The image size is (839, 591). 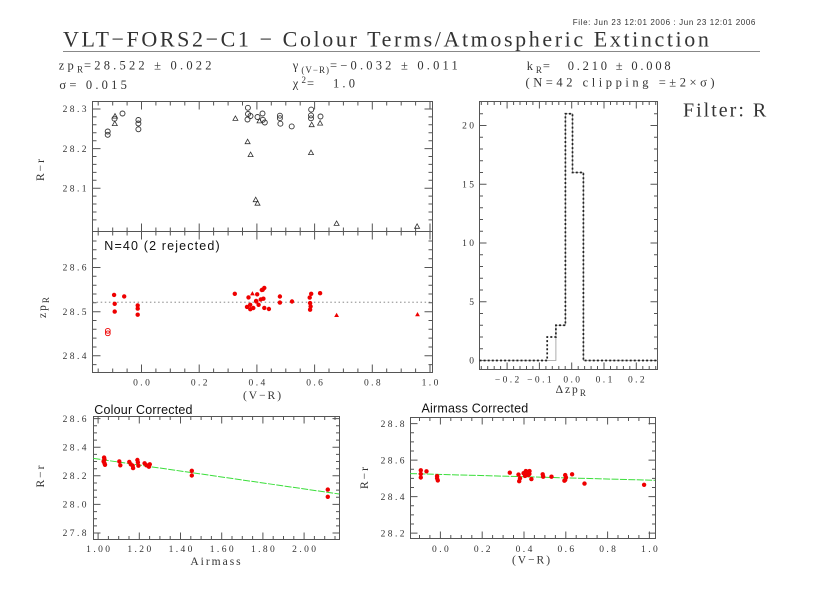 I want to click on svg-text: Airmass, so click(x=216, y=562).